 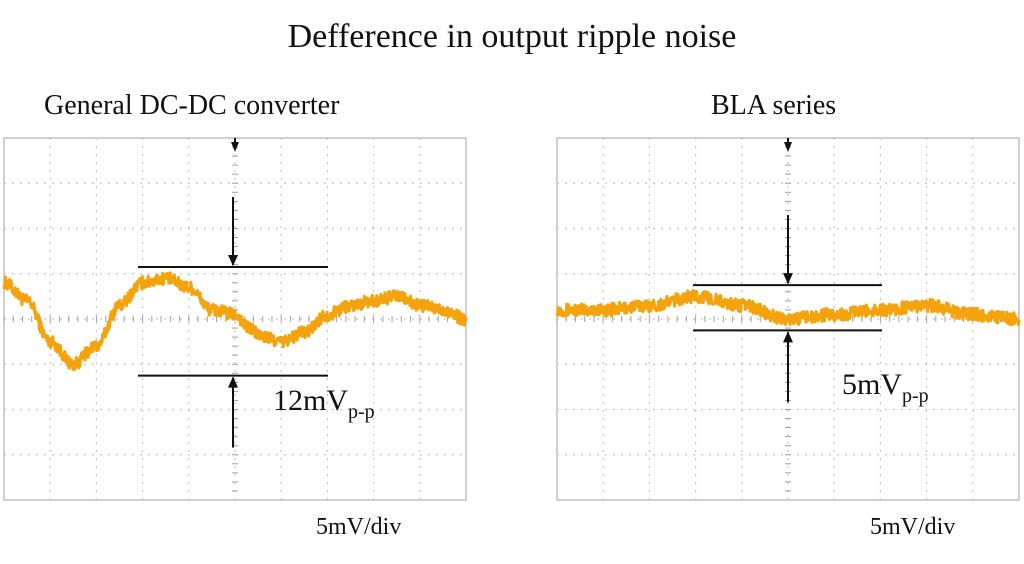 I want to click on right-amplitude-subscript: p-p, so click(x=915, y=396).